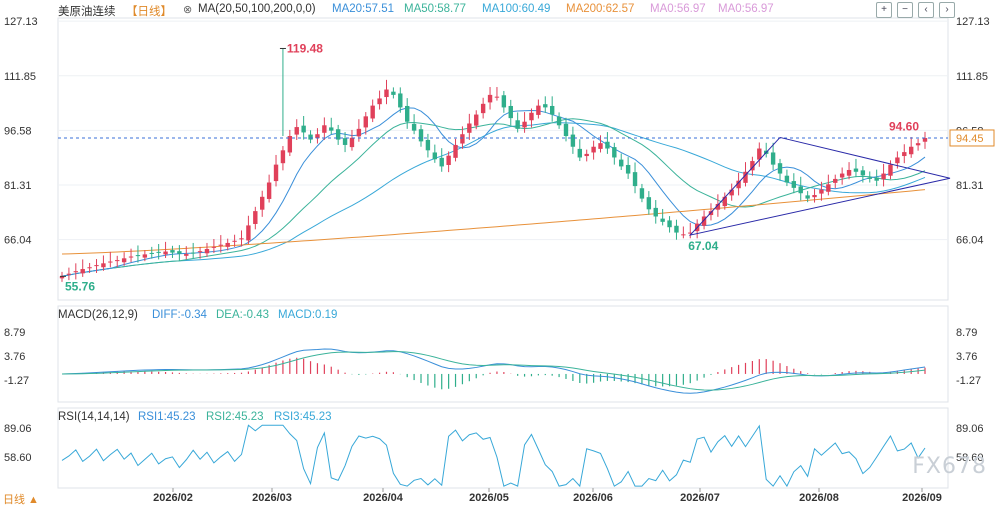 This screenshot has height=507, width=999. Describe the element at coordinates (303, 417) in the screenshot. I see `rsi3-value: RSI3:45.23` at that location.